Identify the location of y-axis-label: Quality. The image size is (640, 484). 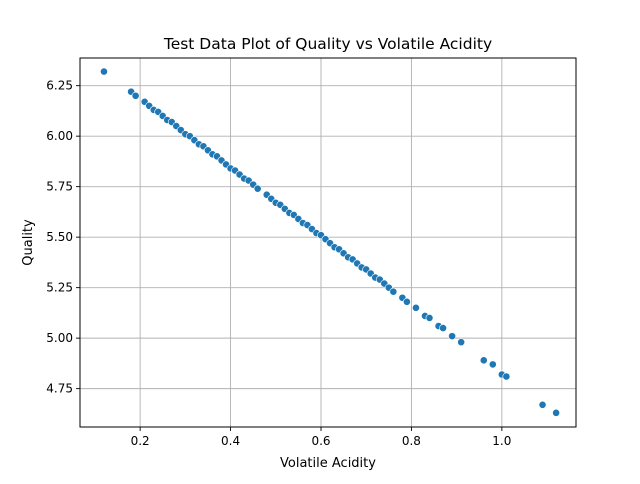
(28, 242).